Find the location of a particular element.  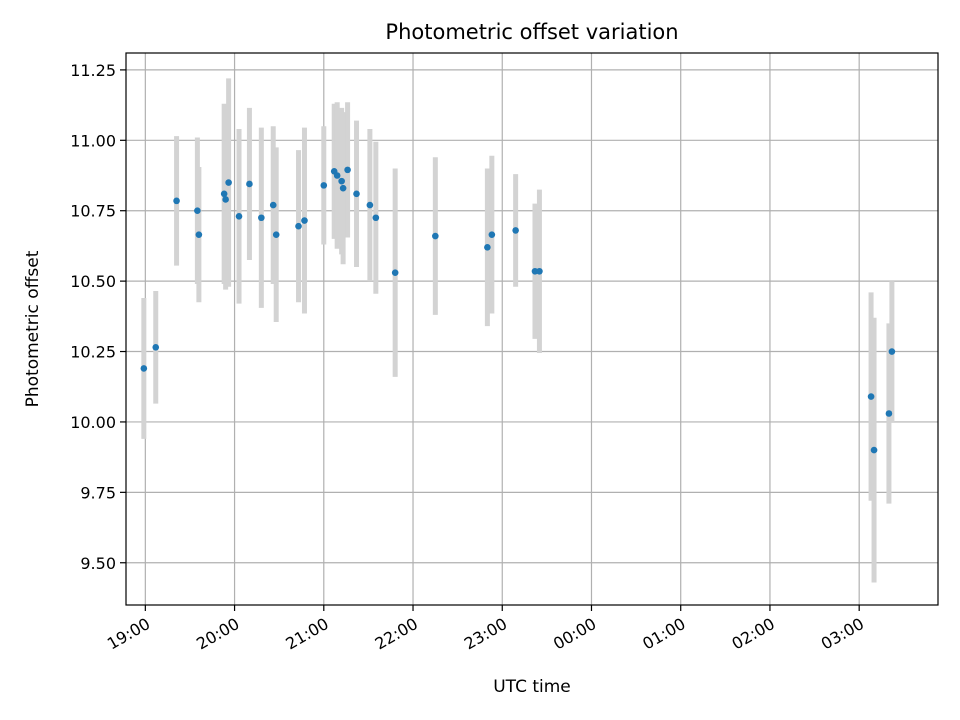

y-tick-label: 11.25 is located at coordinates (93, 70).